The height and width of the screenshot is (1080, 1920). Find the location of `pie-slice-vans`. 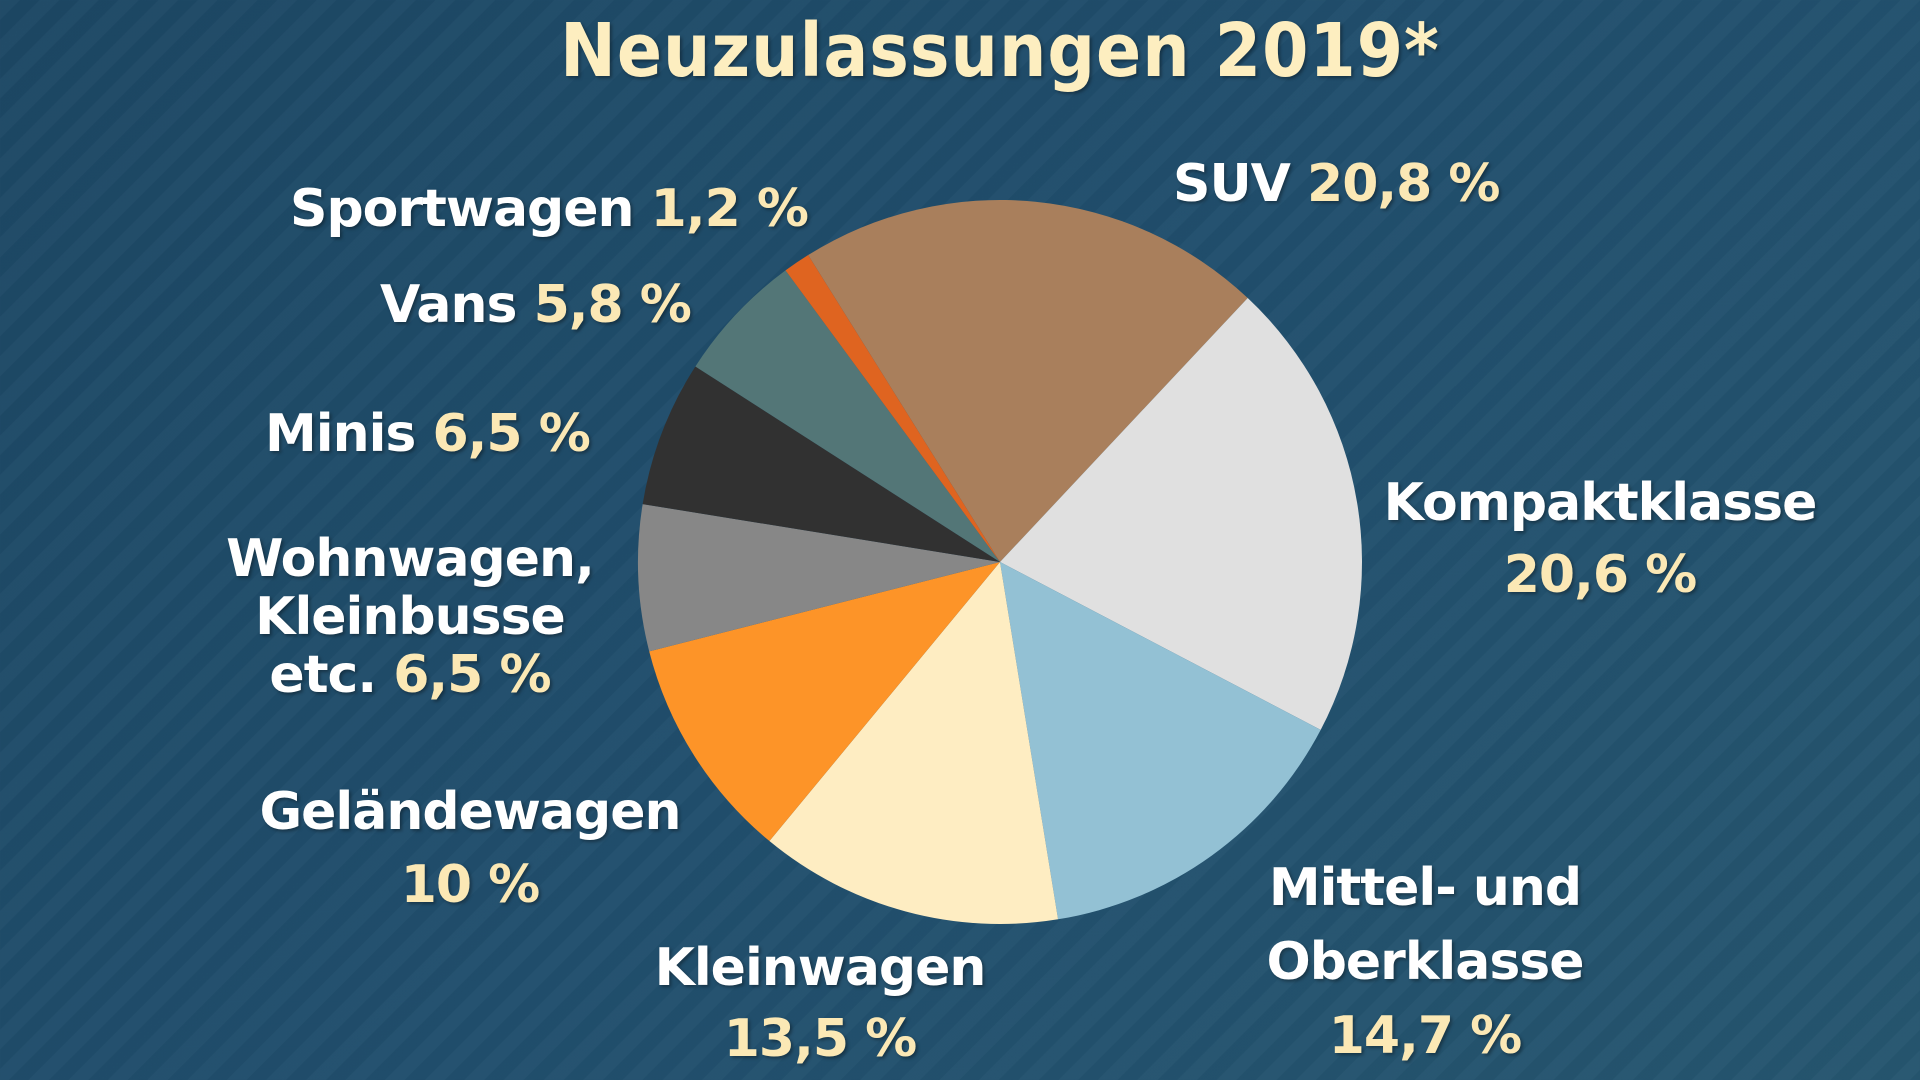

pie-slice-vans is located at coordinates (847, 416).